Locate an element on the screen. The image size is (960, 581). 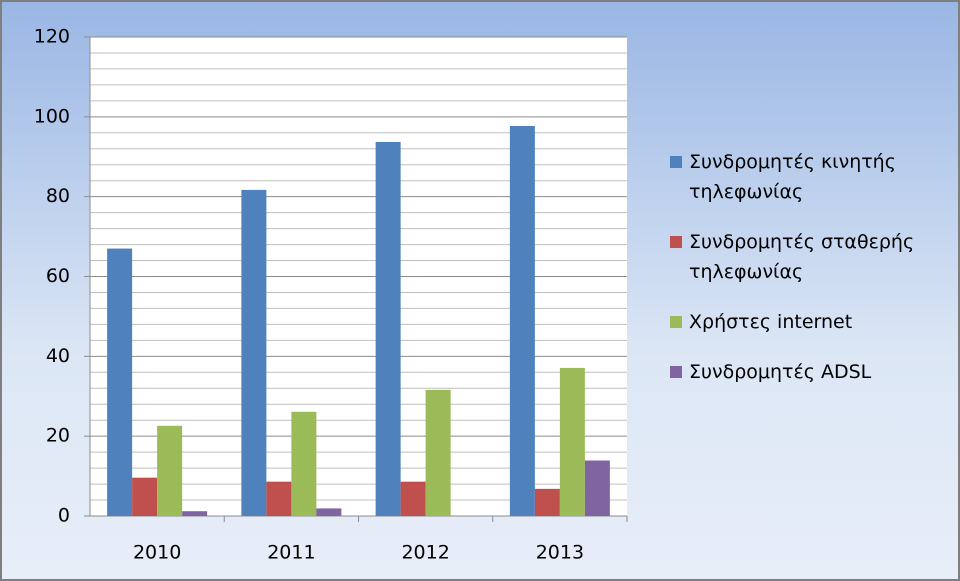
legend-label: Συνδρομητές σταθερής τηλεφωνίας is located at coordinates (802, 257).